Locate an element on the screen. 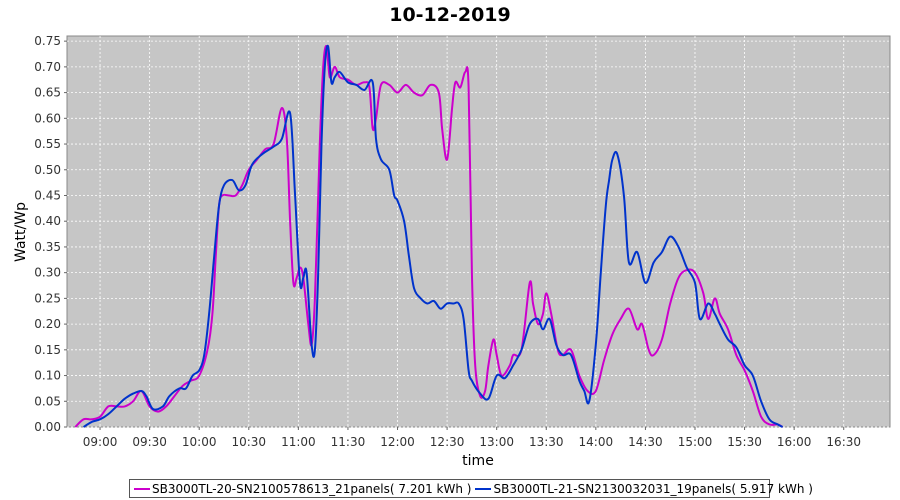 Image resolution: width=900 pixels, height=500 pixels. x-tick-label: 11:30 is located at coordinates (348, 442).